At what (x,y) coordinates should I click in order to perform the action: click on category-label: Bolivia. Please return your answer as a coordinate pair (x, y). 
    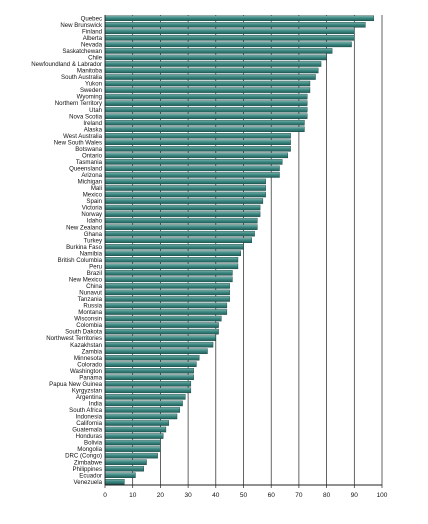
    Looking at the image, I should click on (93, 443).